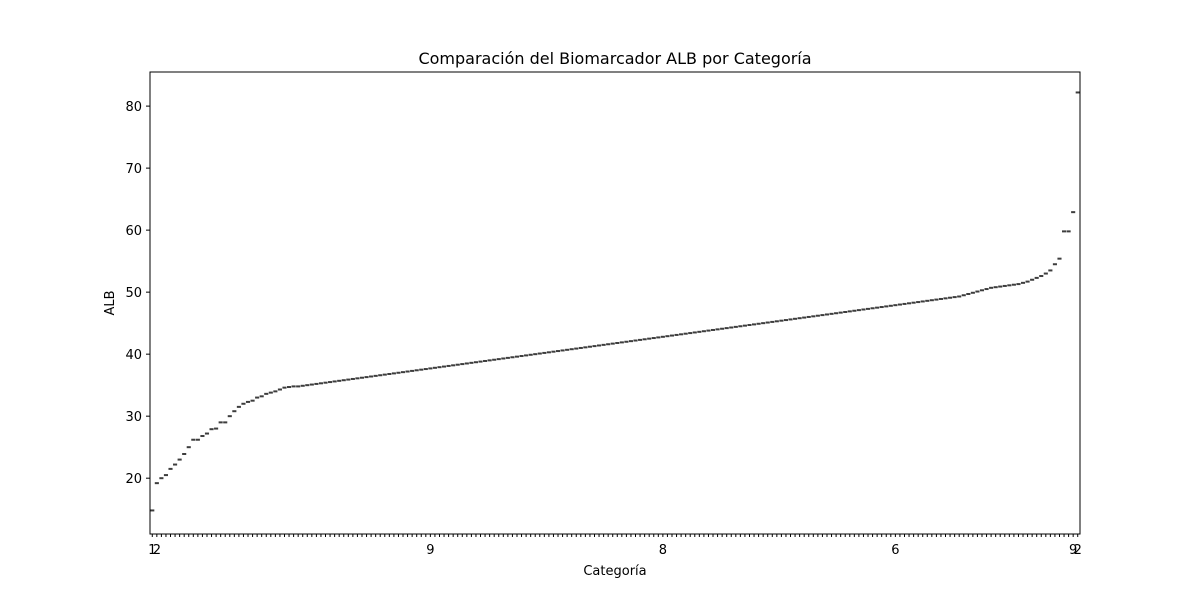 The height and width of the screenshot is (600, 1200). I want to click on y-tick-label: 60, so click(133, 231).